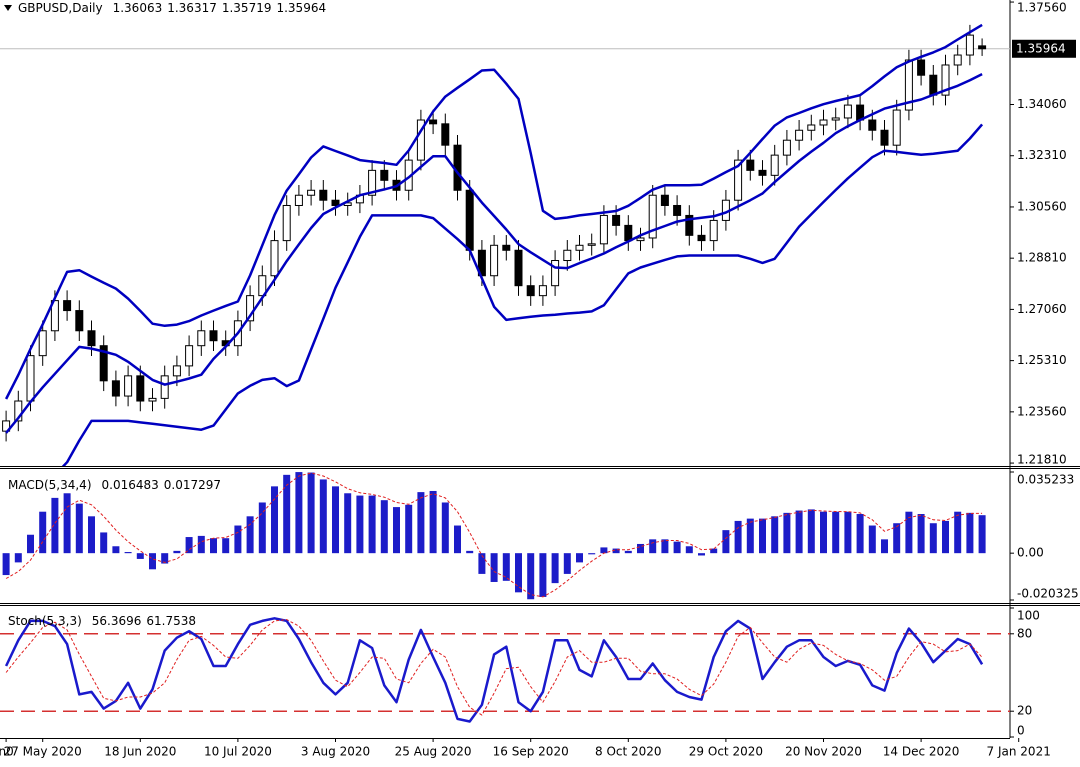 The height and width of the screenshot is (767, 1080). Describe the element at coordinates (726, 752) in the screenshot. I see `x-tick-label: 29 Oct 2020` at that location.